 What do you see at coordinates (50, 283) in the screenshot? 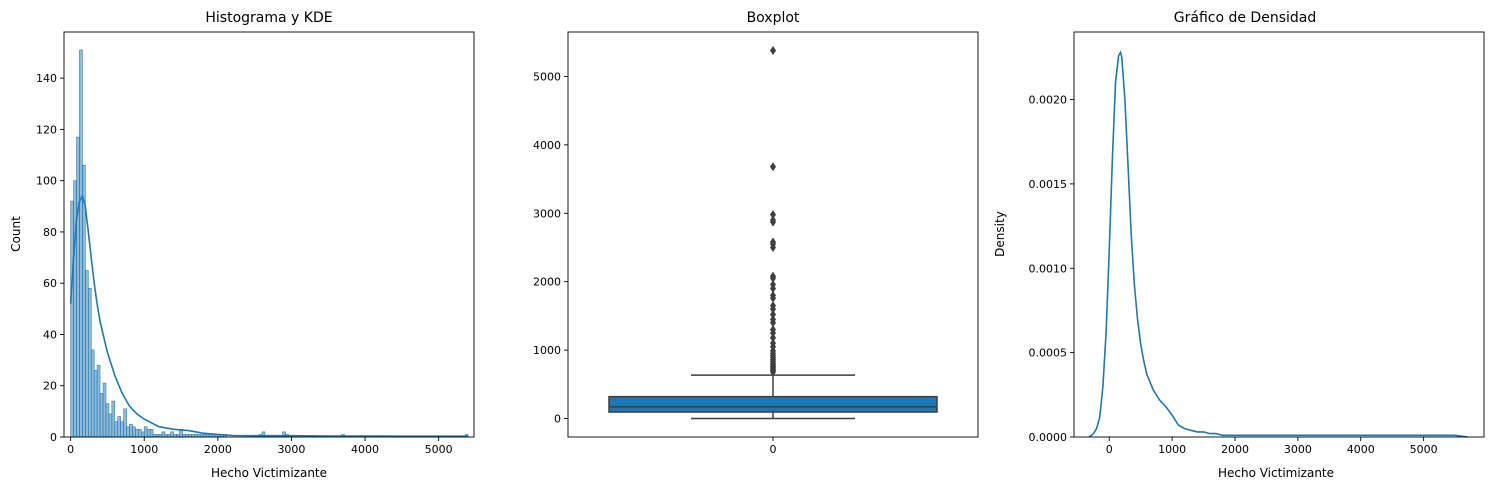
I see `y-tick-label: 60` at bounding box center [50, 283].